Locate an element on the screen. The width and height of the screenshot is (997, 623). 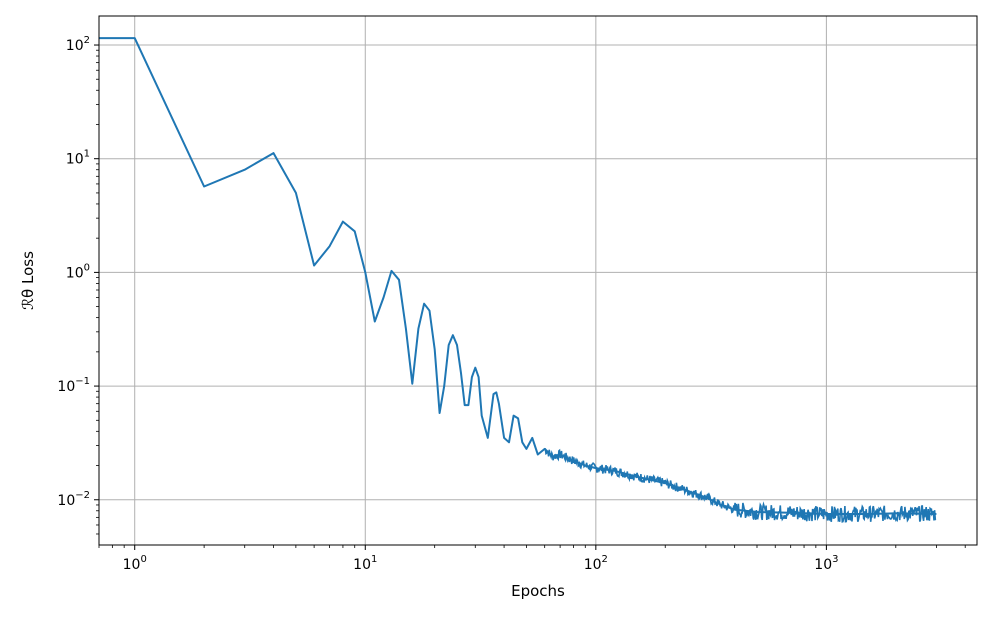
y-tick-label-1: 10¹ is located at coordinates (78, 158).